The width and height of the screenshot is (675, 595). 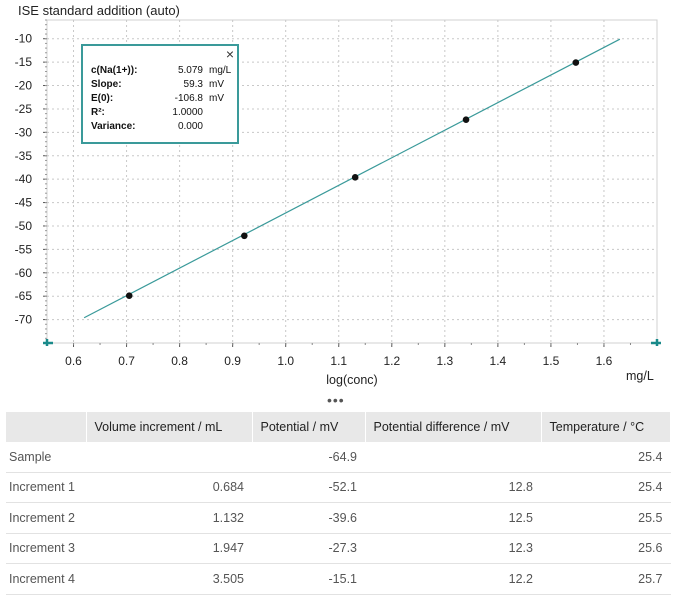 I want to click on cell-volume, so click(x=169, y=457).